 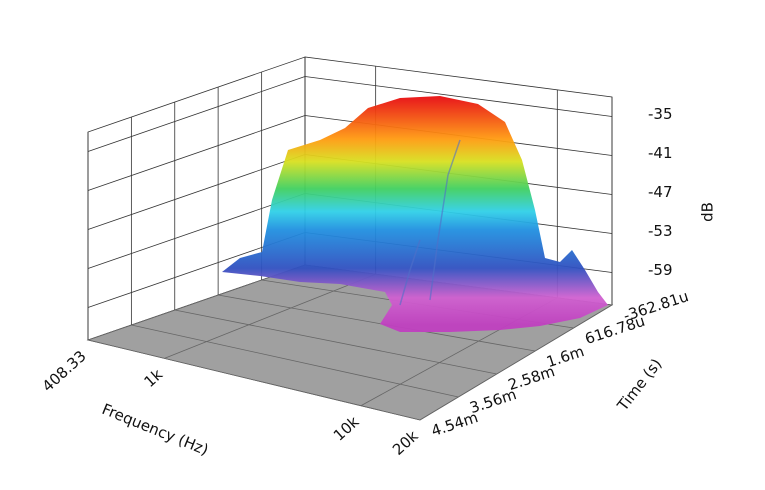 I want to click on x-tick-label: 10k, so click(x=346, y=428).